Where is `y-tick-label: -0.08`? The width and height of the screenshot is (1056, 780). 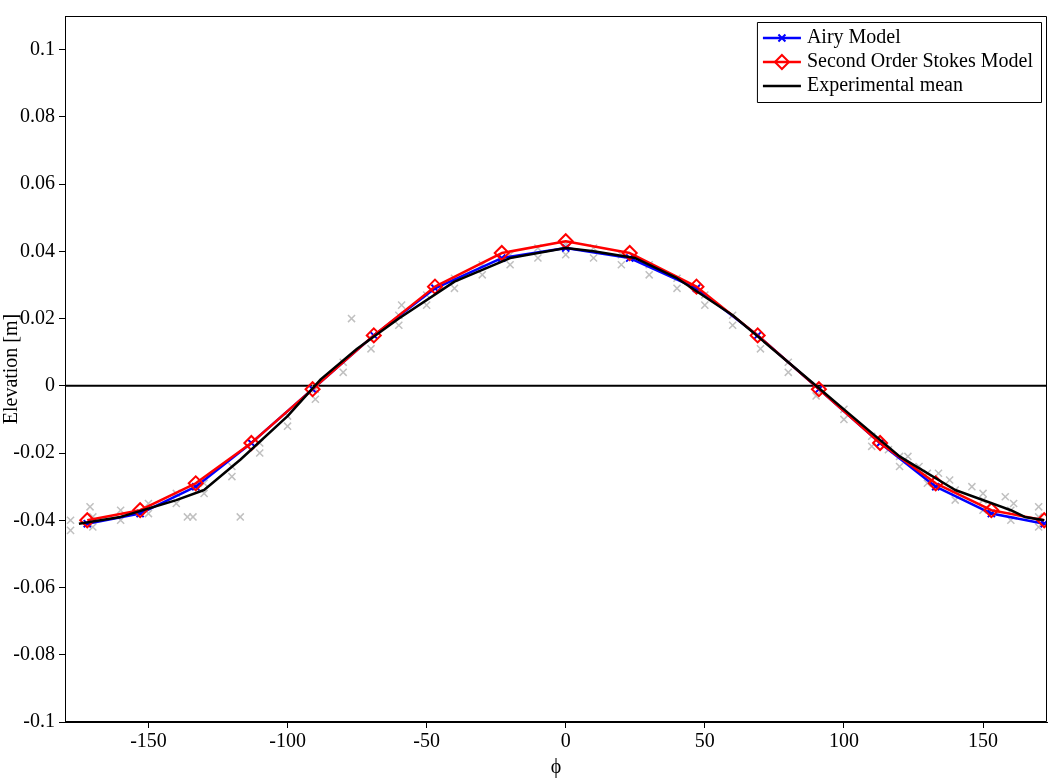
y-tick-label: -0.08 is located at coordinates (34, 653).